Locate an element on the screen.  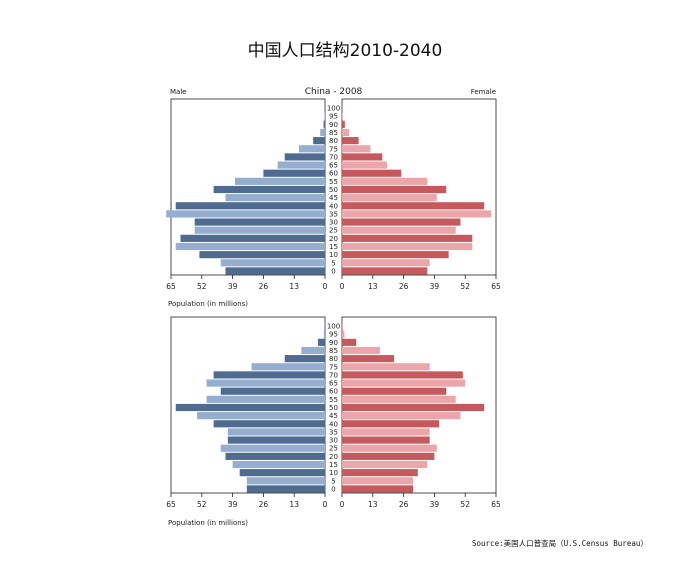
age-label: 70 is located at coordinates (333, 157).